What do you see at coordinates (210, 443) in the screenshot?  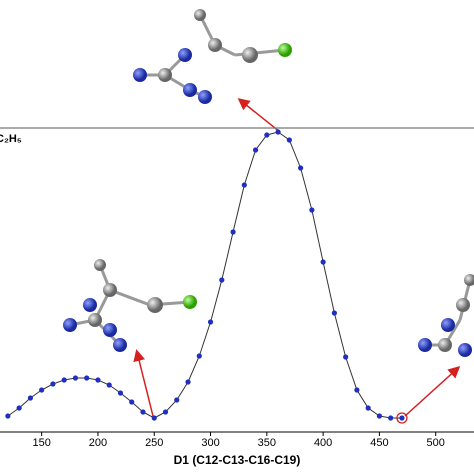 I see `x-tick-label: 300` at bounding box center [210, 443].